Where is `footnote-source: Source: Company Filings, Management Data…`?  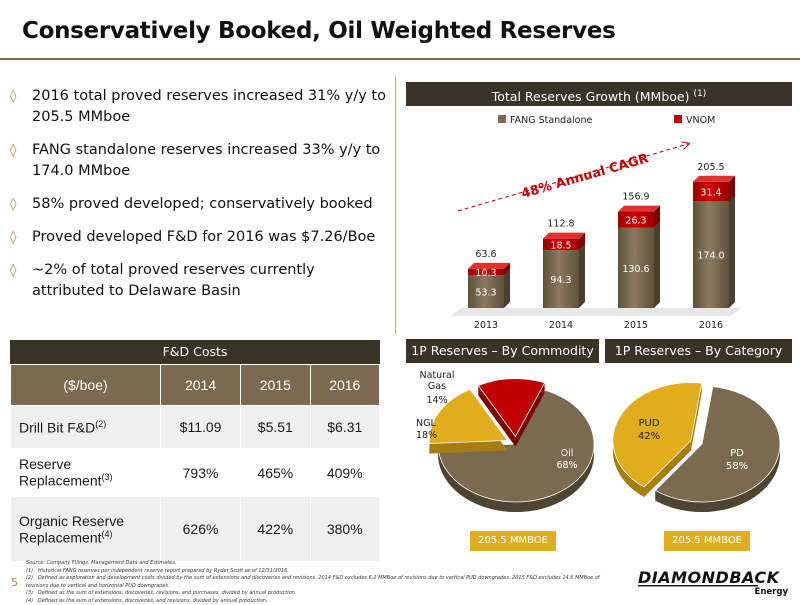
footnote-source: Source: Company Filings, Management Data… is located at coordinates (321, 564).